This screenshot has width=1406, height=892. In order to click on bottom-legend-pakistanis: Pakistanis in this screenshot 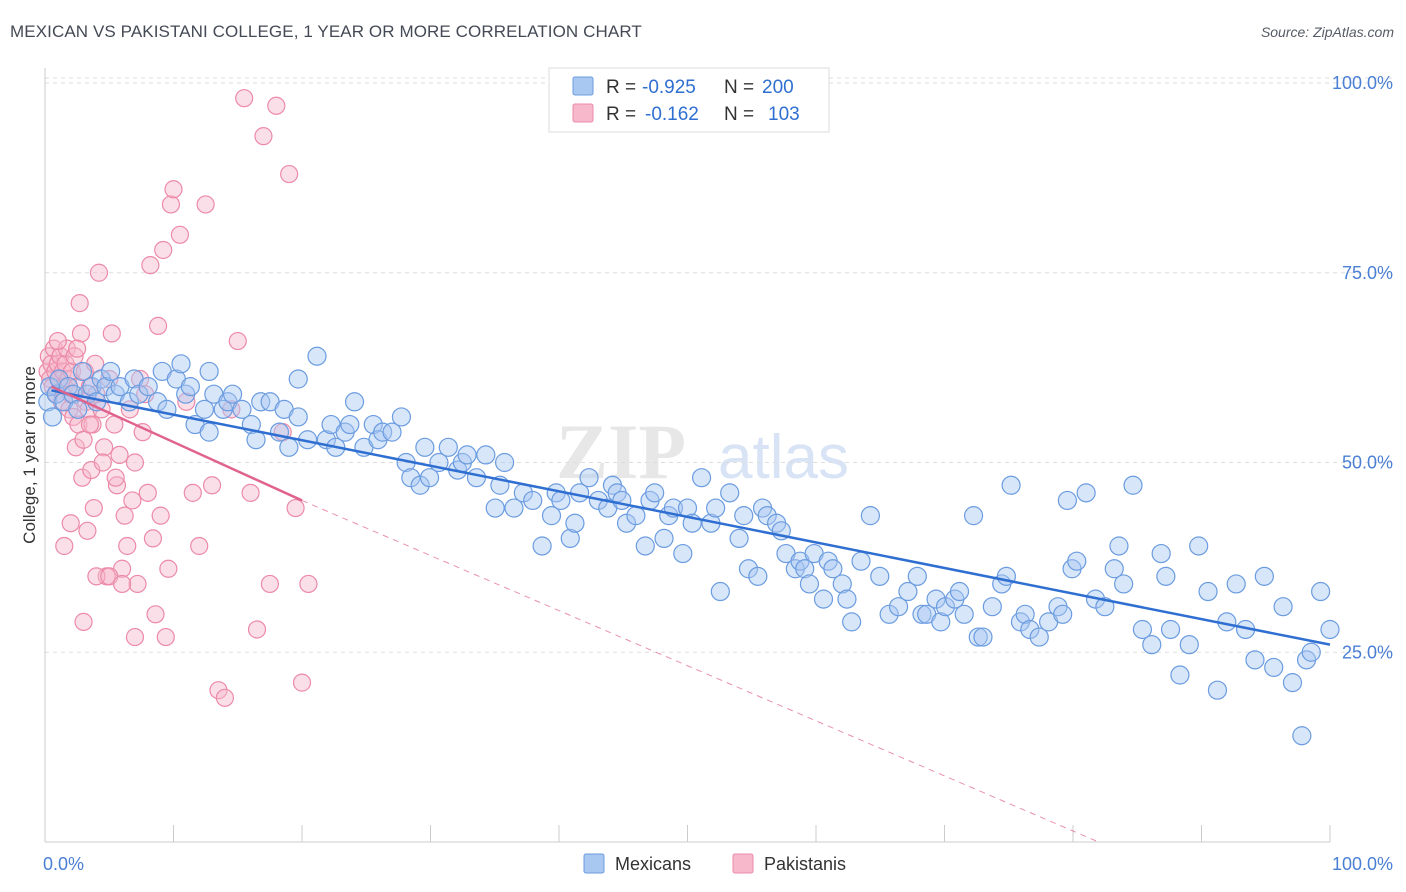, I will do `click(805, 864)`.